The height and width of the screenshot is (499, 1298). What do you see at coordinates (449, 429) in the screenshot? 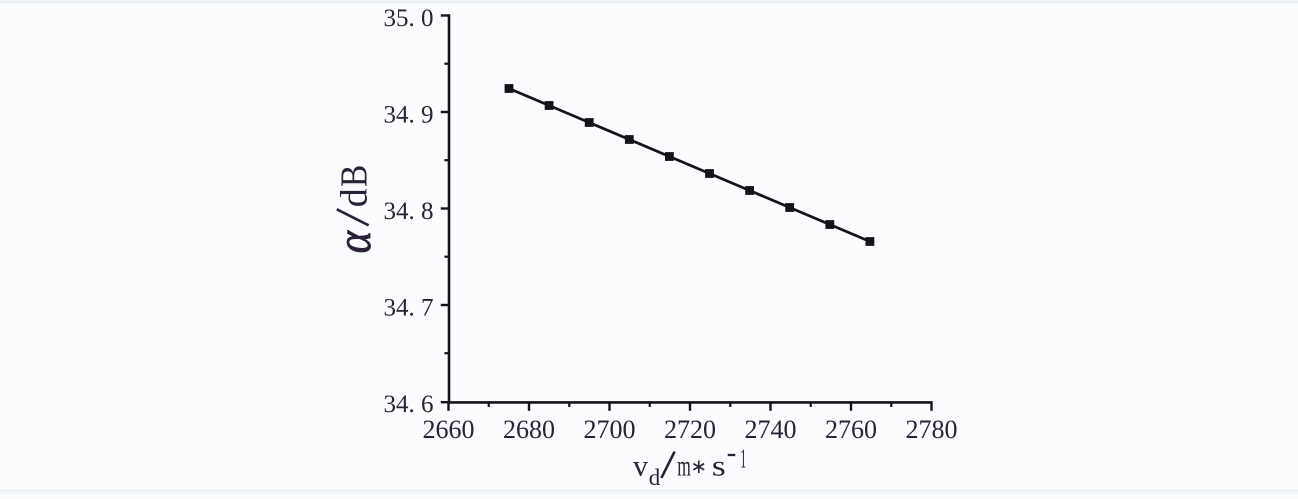
I see `svg-text: 2660` at bounding box center [449, 429].